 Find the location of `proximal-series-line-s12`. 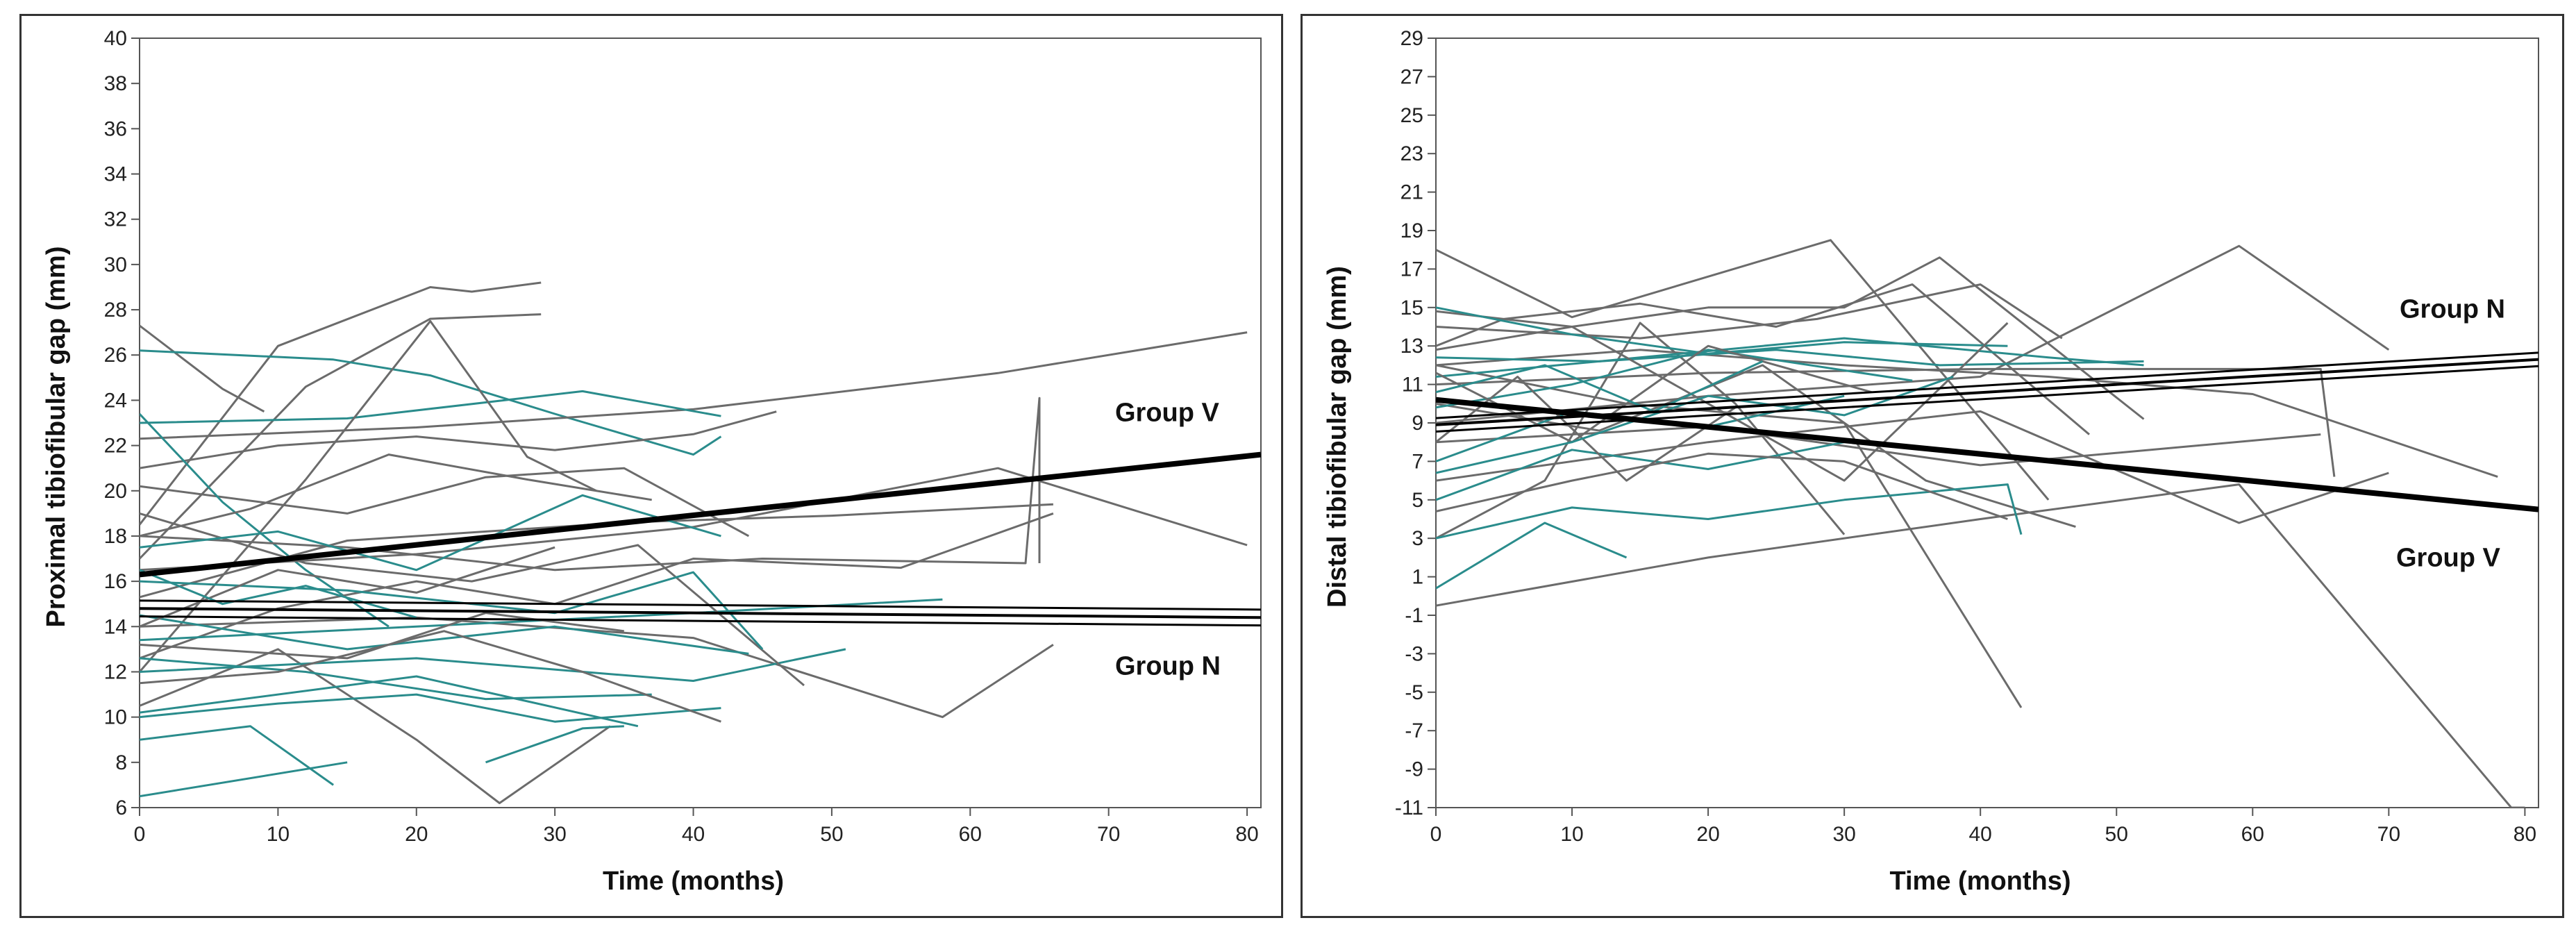

proximal-series-line-s12 is located at coordinates (590, 484).